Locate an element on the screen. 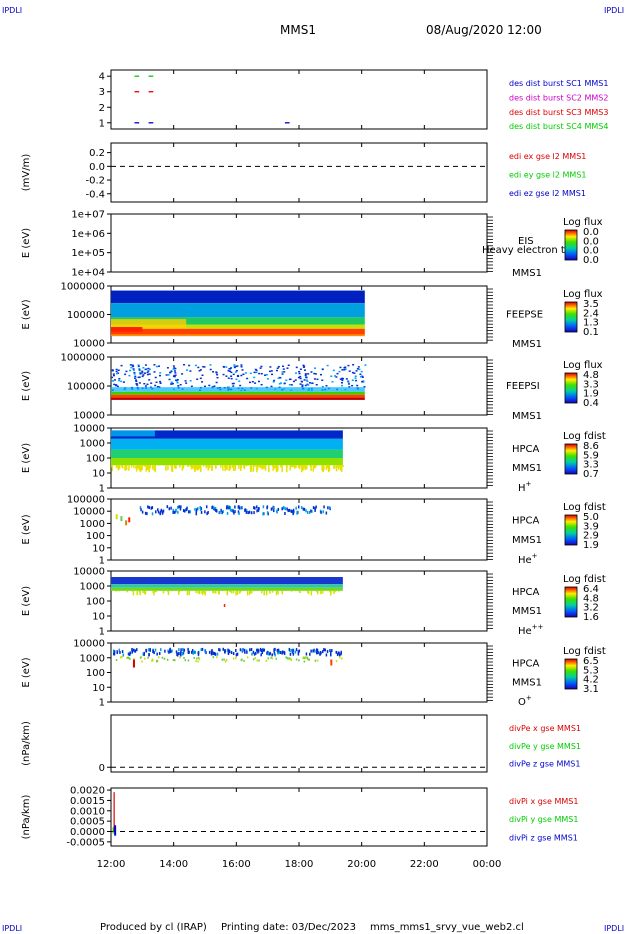  colorbar-tick-label: 0.0 is located at coordinates (591, 260).